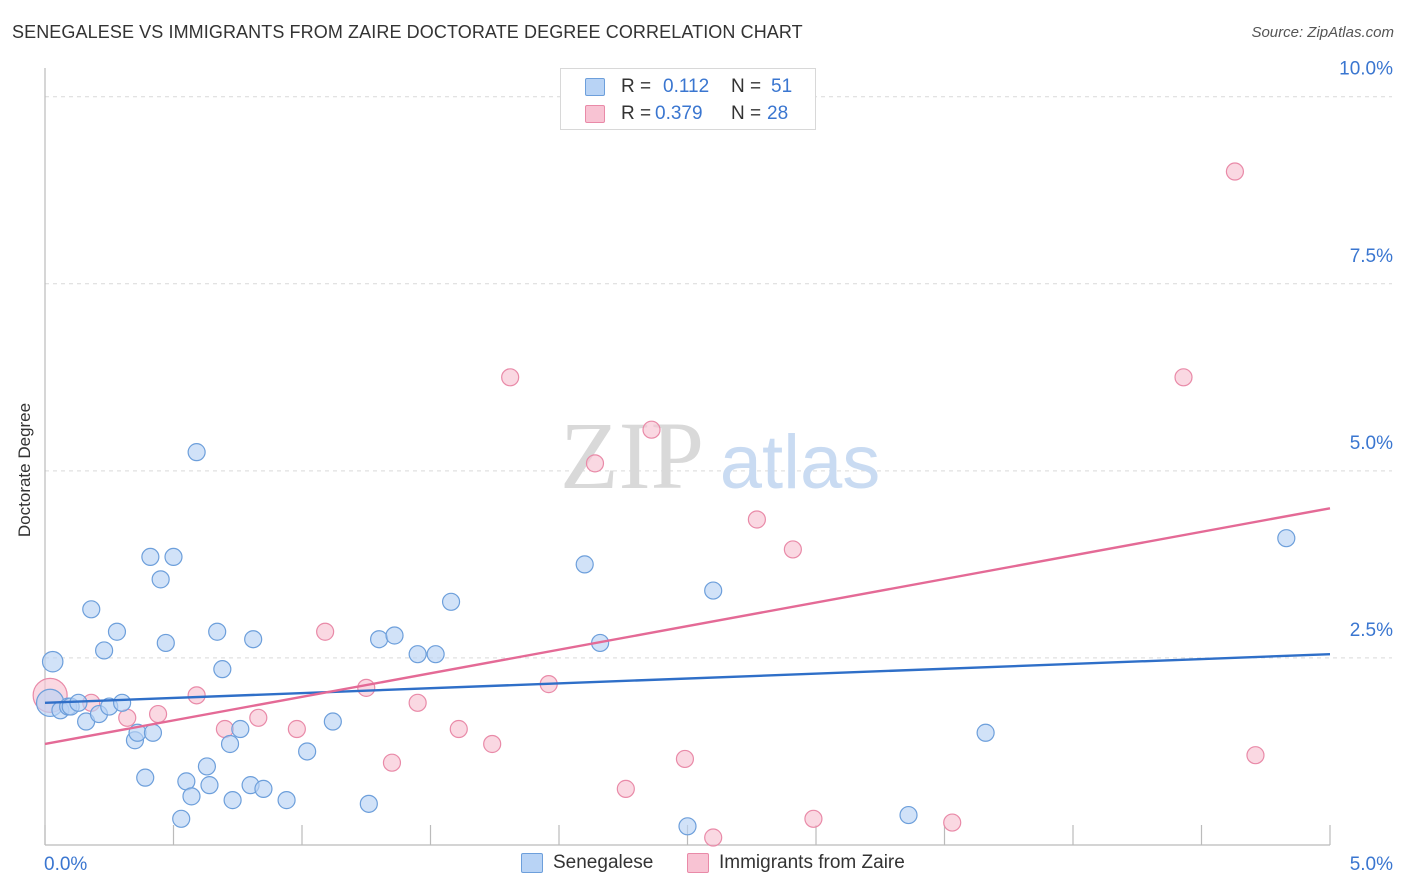  I want to click on y-axis-label: Doctorate Degree, so click(24, 470).